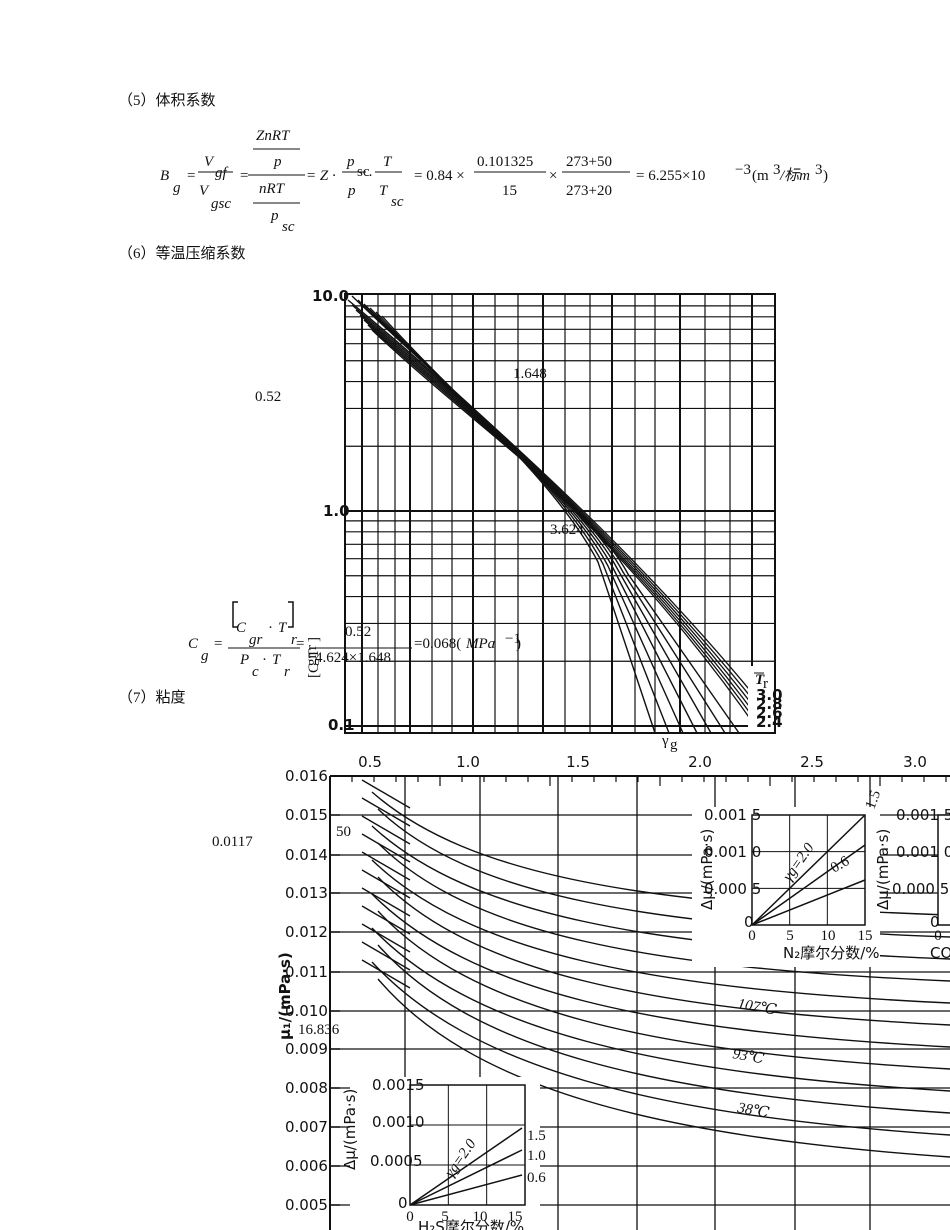  I want to click on tick-label: 0.0005, so click(396, 1161).